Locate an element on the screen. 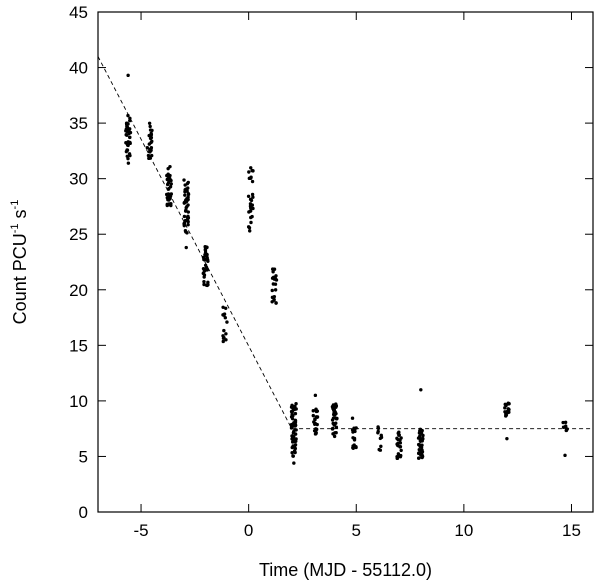 The image size is (600, 582). y-tick-label: 45 is located at coordinates (78, 12).